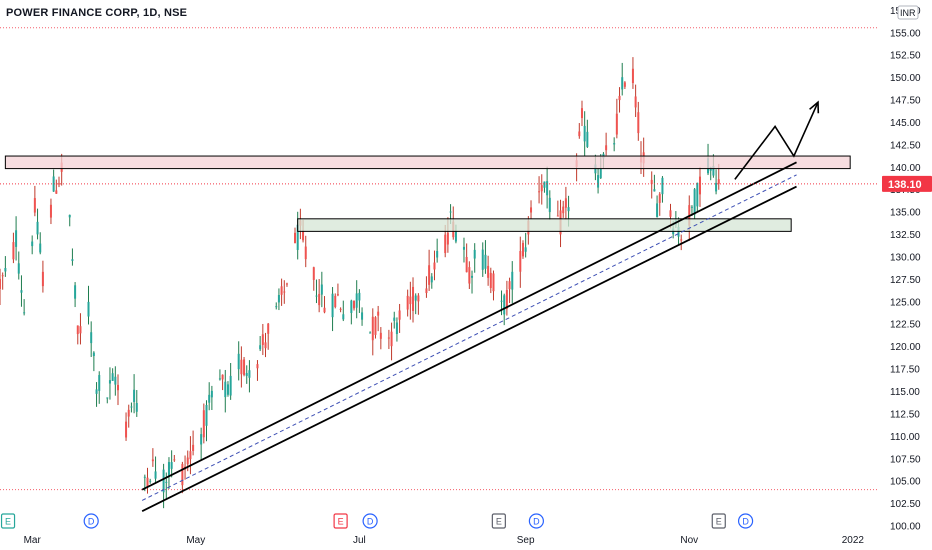 This screenshot has height=550, width=932. I want to click on y-tick-label: 132.50, so click(905, 235).